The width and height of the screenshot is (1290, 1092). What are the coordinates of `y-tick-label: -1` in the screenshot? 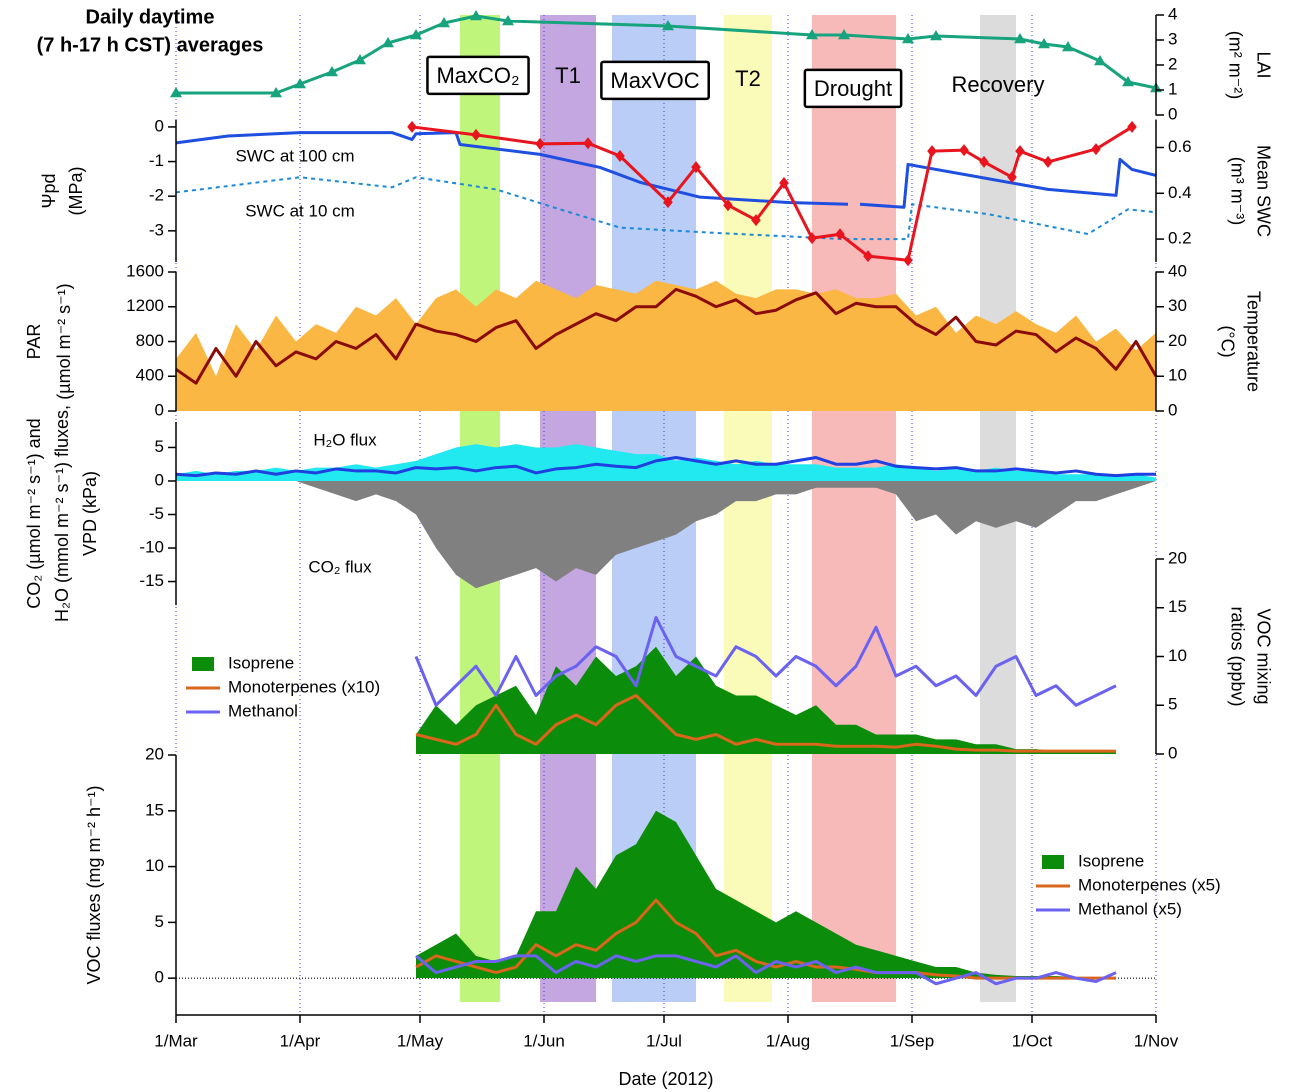 It's located at (156, 160).